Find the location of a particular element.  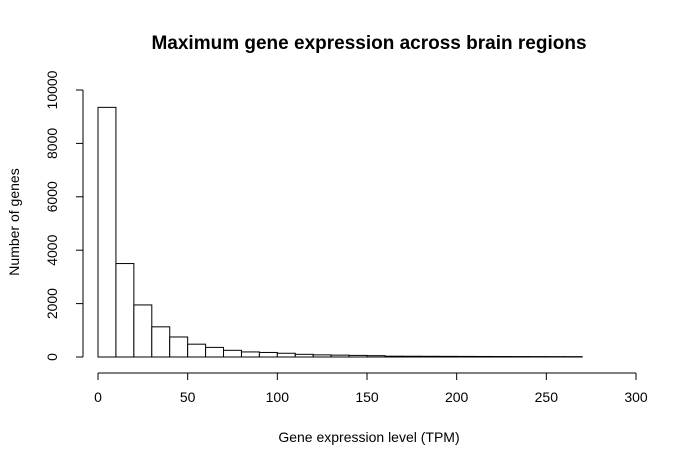

x-tick-label: 150 is located at coordinates (367, 397).